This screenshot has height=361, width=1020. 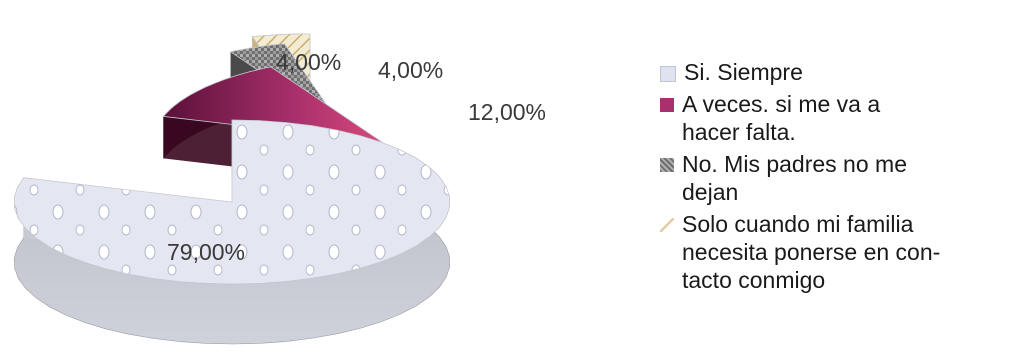 What do you see at coordinates (667, 105) in the screenshot?
I see `legend-swatch-a-veces` at bounding box center [667, 105].